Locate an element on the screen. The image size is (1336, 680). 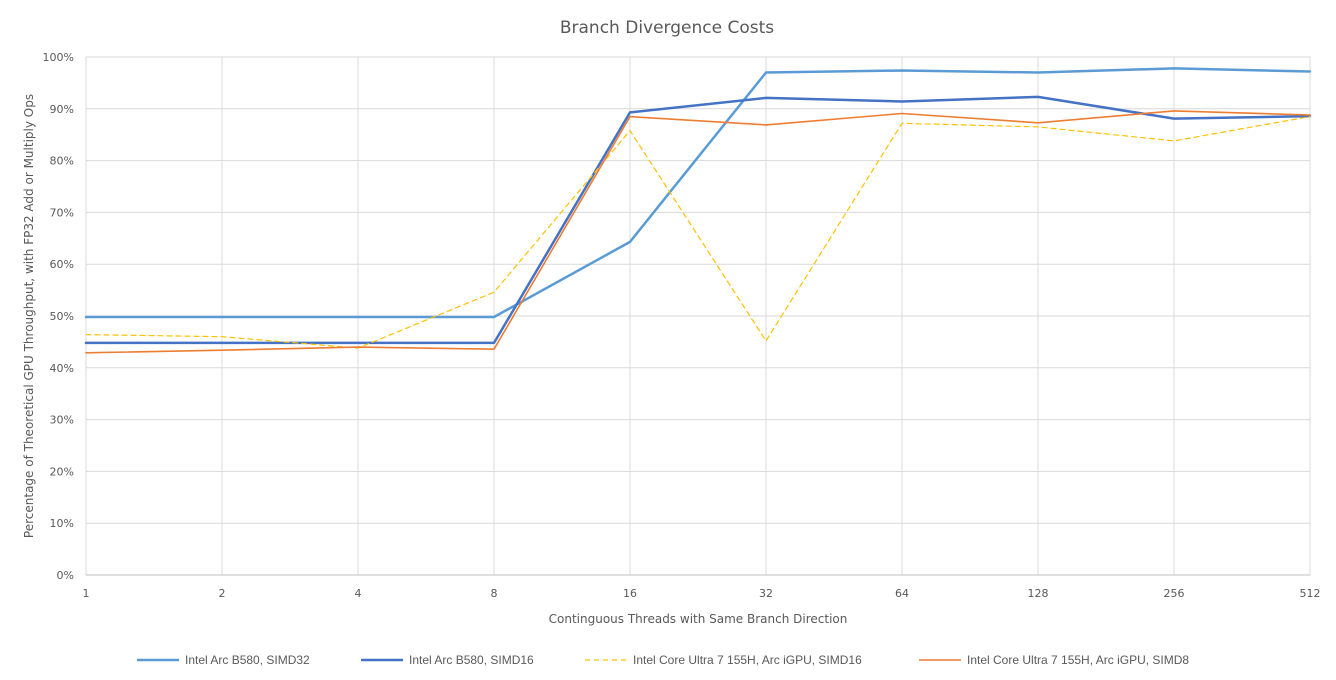
y-tick-label: 80% is located at coordinates (62, 161).